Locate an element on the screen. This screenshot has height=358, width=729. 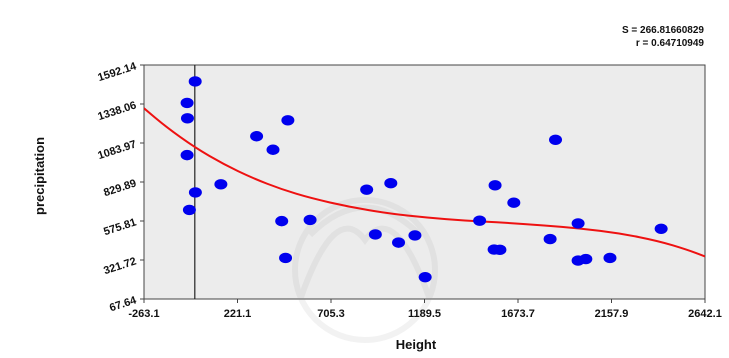
x-tick-label: 221.1 is located at coordinates (238, 314).